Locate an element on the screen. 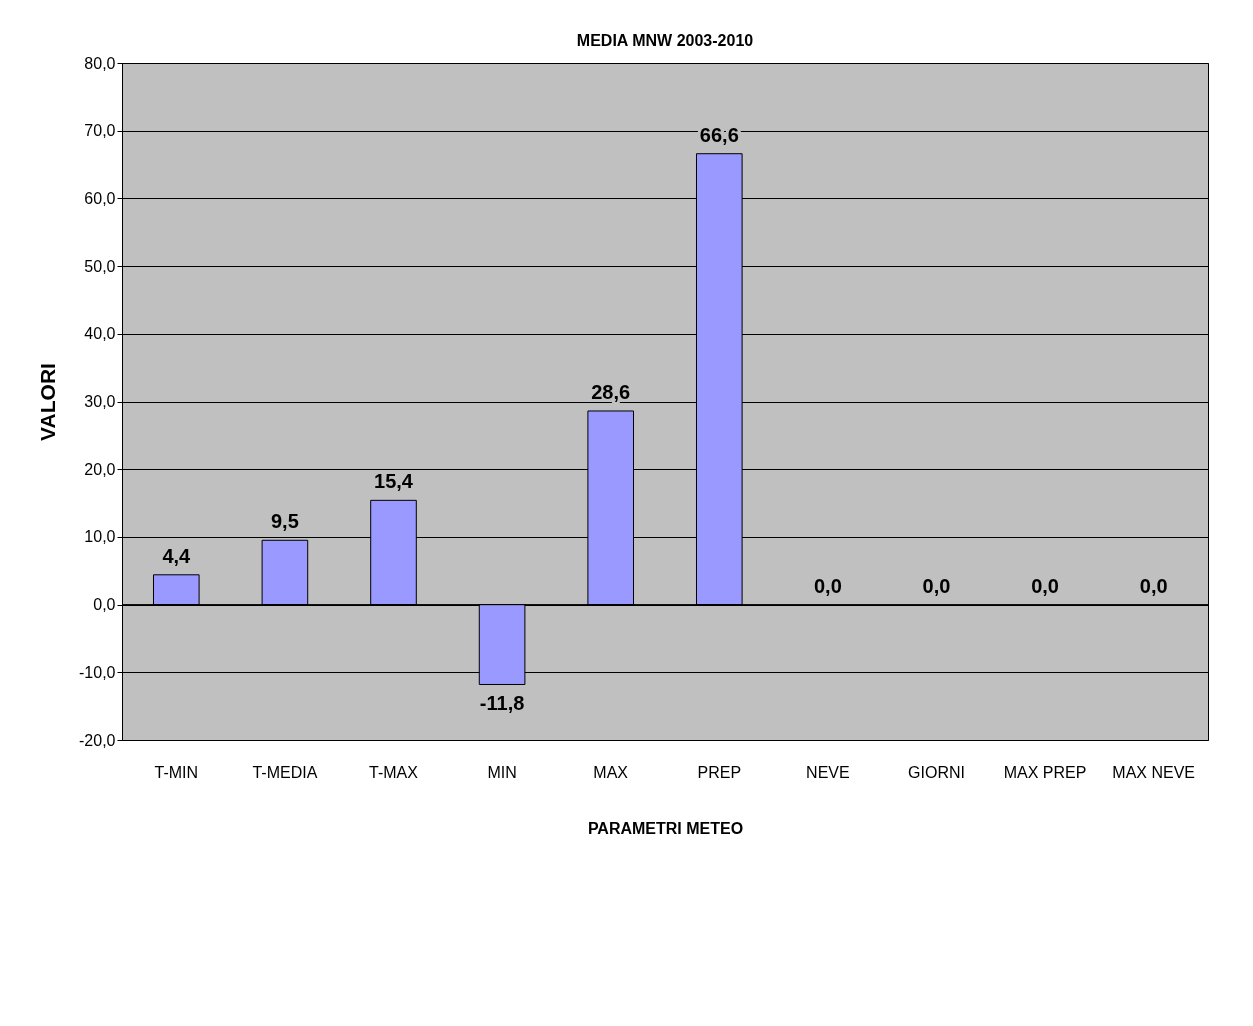  data-label: -11,8 is located at coordinates (502, 703).